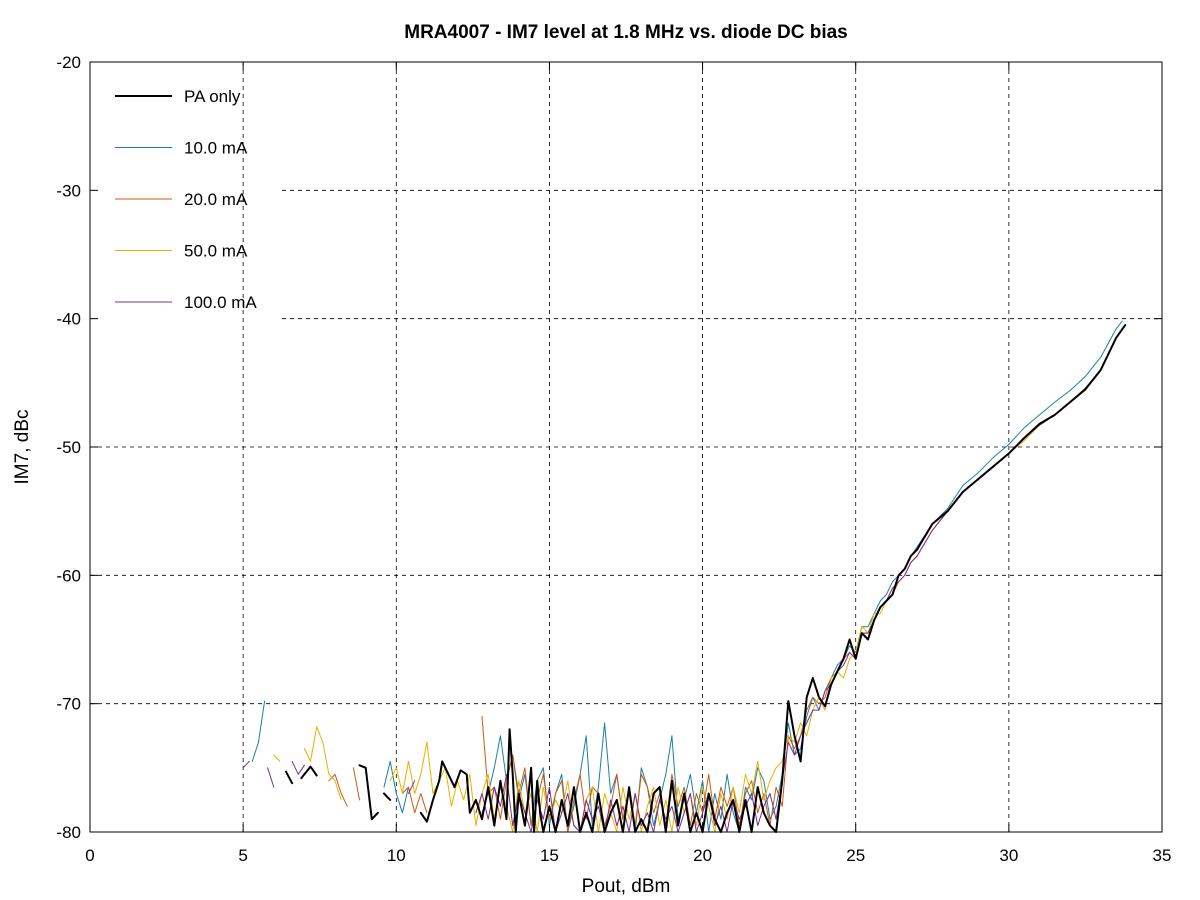 Image resolution: width=1200 pixels, height=900 pixels. What do you see at coordinates (216, 148) in the screenshot?
I see `legend-label: 10.0 mA` at bounding box center [216, 148].